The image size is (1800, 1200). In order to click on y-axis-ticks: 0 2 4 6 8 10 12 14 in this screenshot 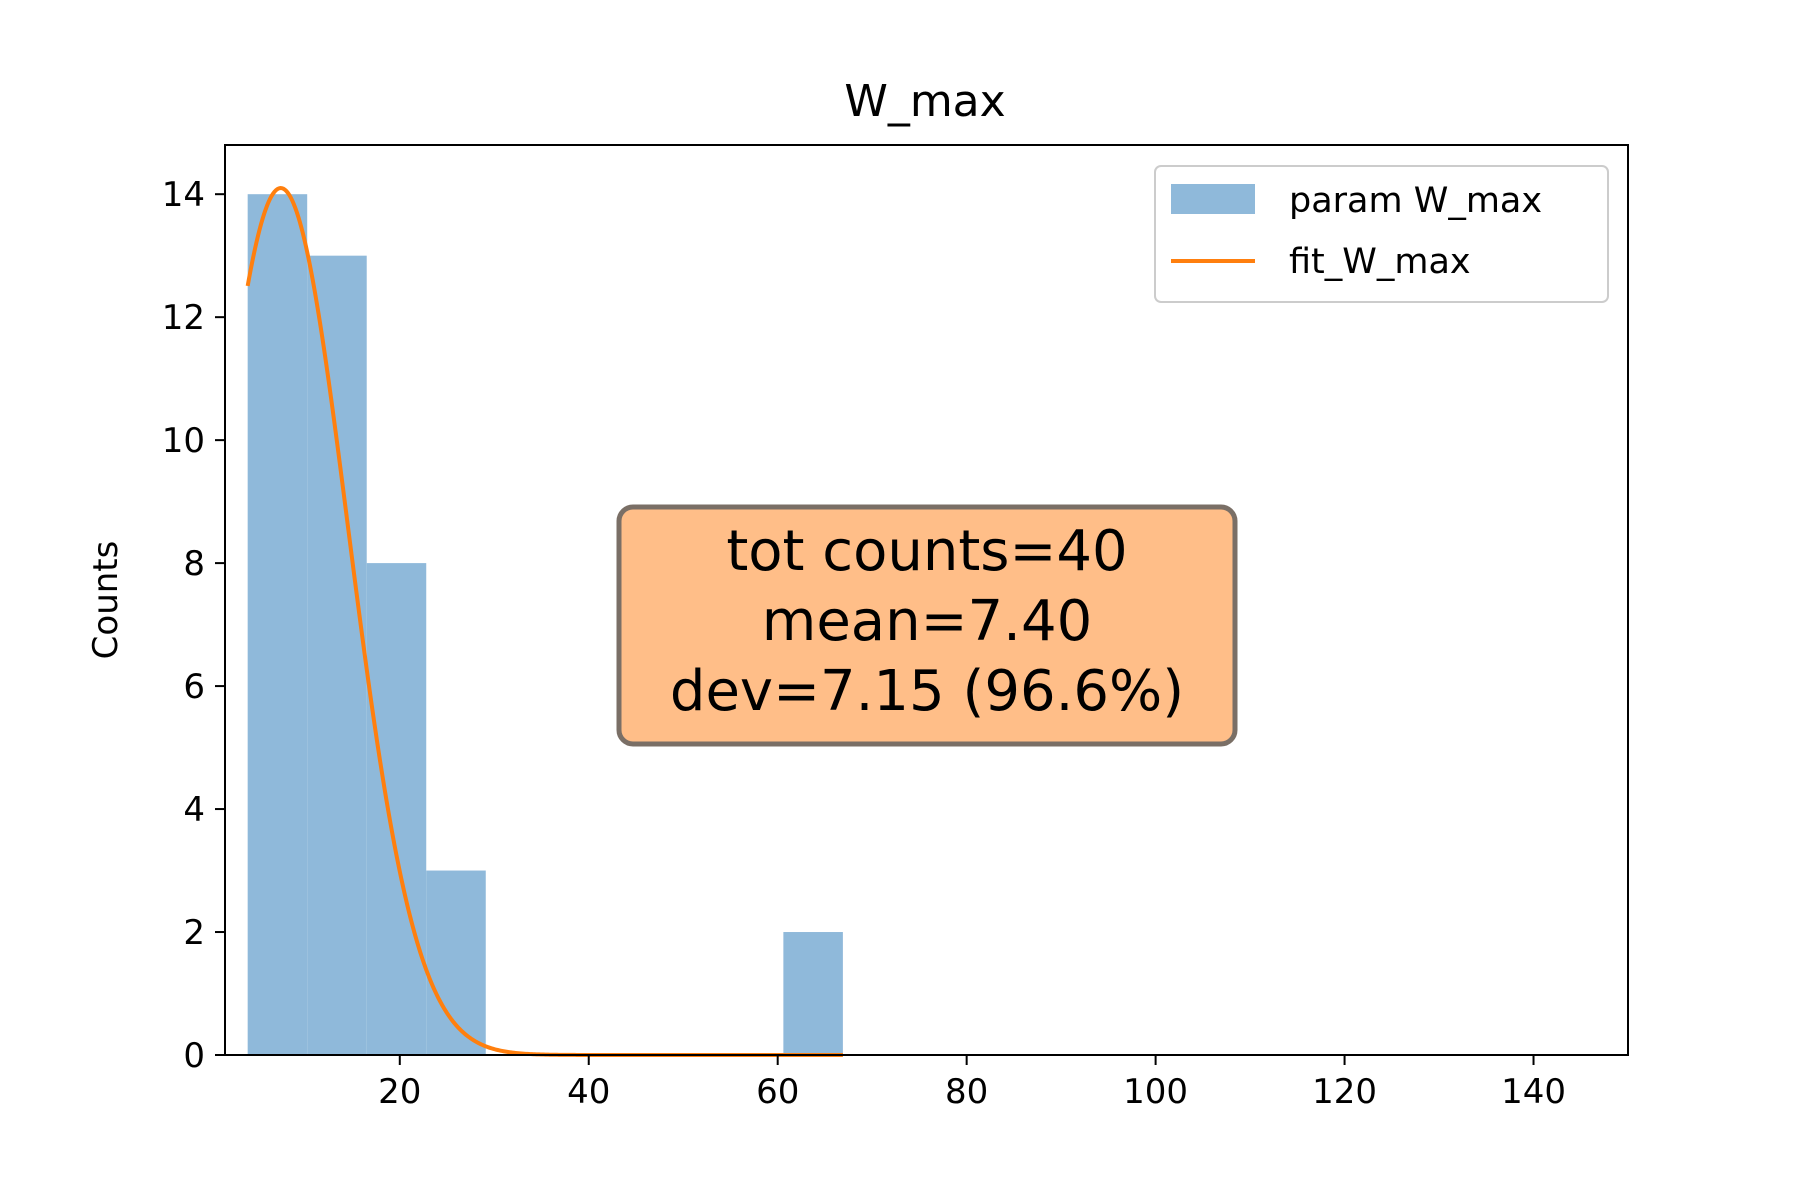, I will do `click(193, 625)`.